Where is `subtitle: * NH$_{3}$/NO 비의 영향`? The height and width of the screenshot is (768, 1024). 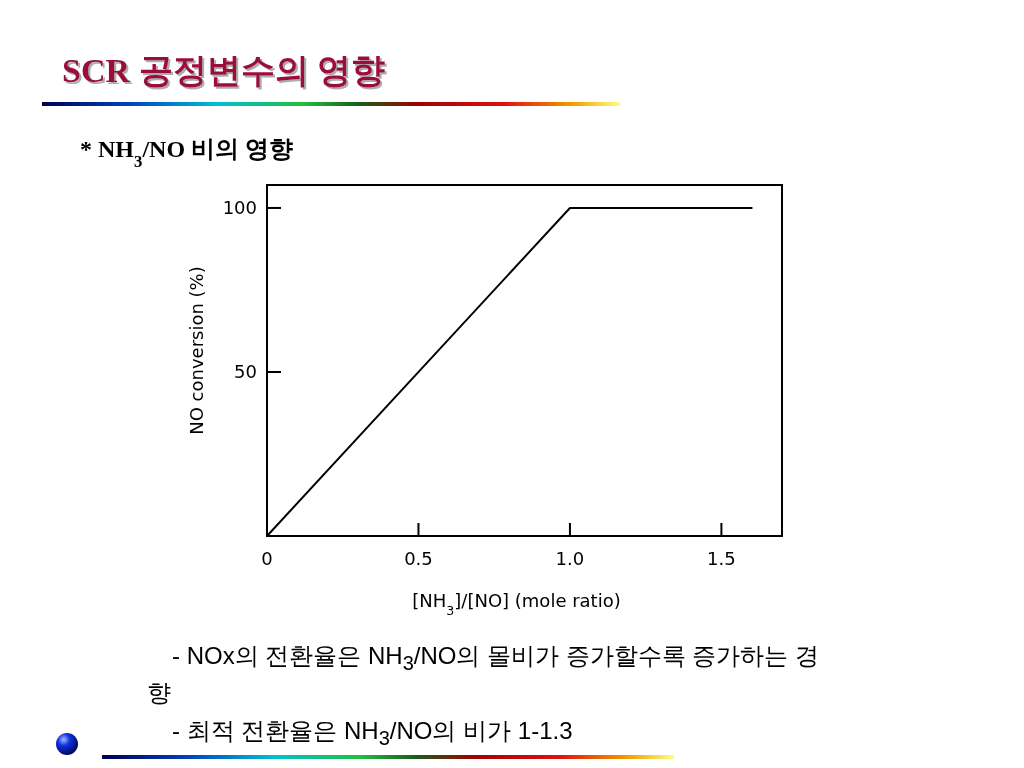
subtitle: * NH$_{3}$/NO 비의 영향 is located at coordinates (187, 153).